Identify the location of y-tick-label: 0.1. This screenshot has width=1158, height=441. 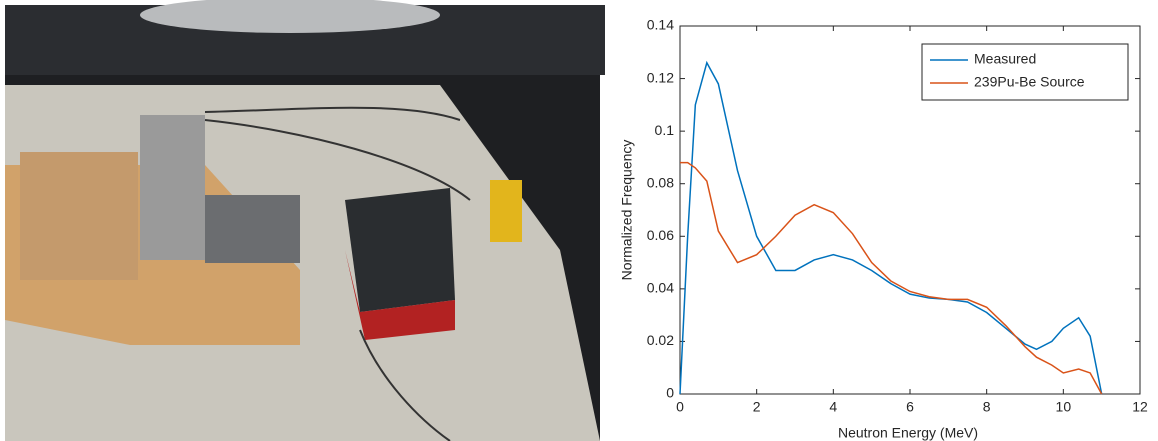
(665, 130).